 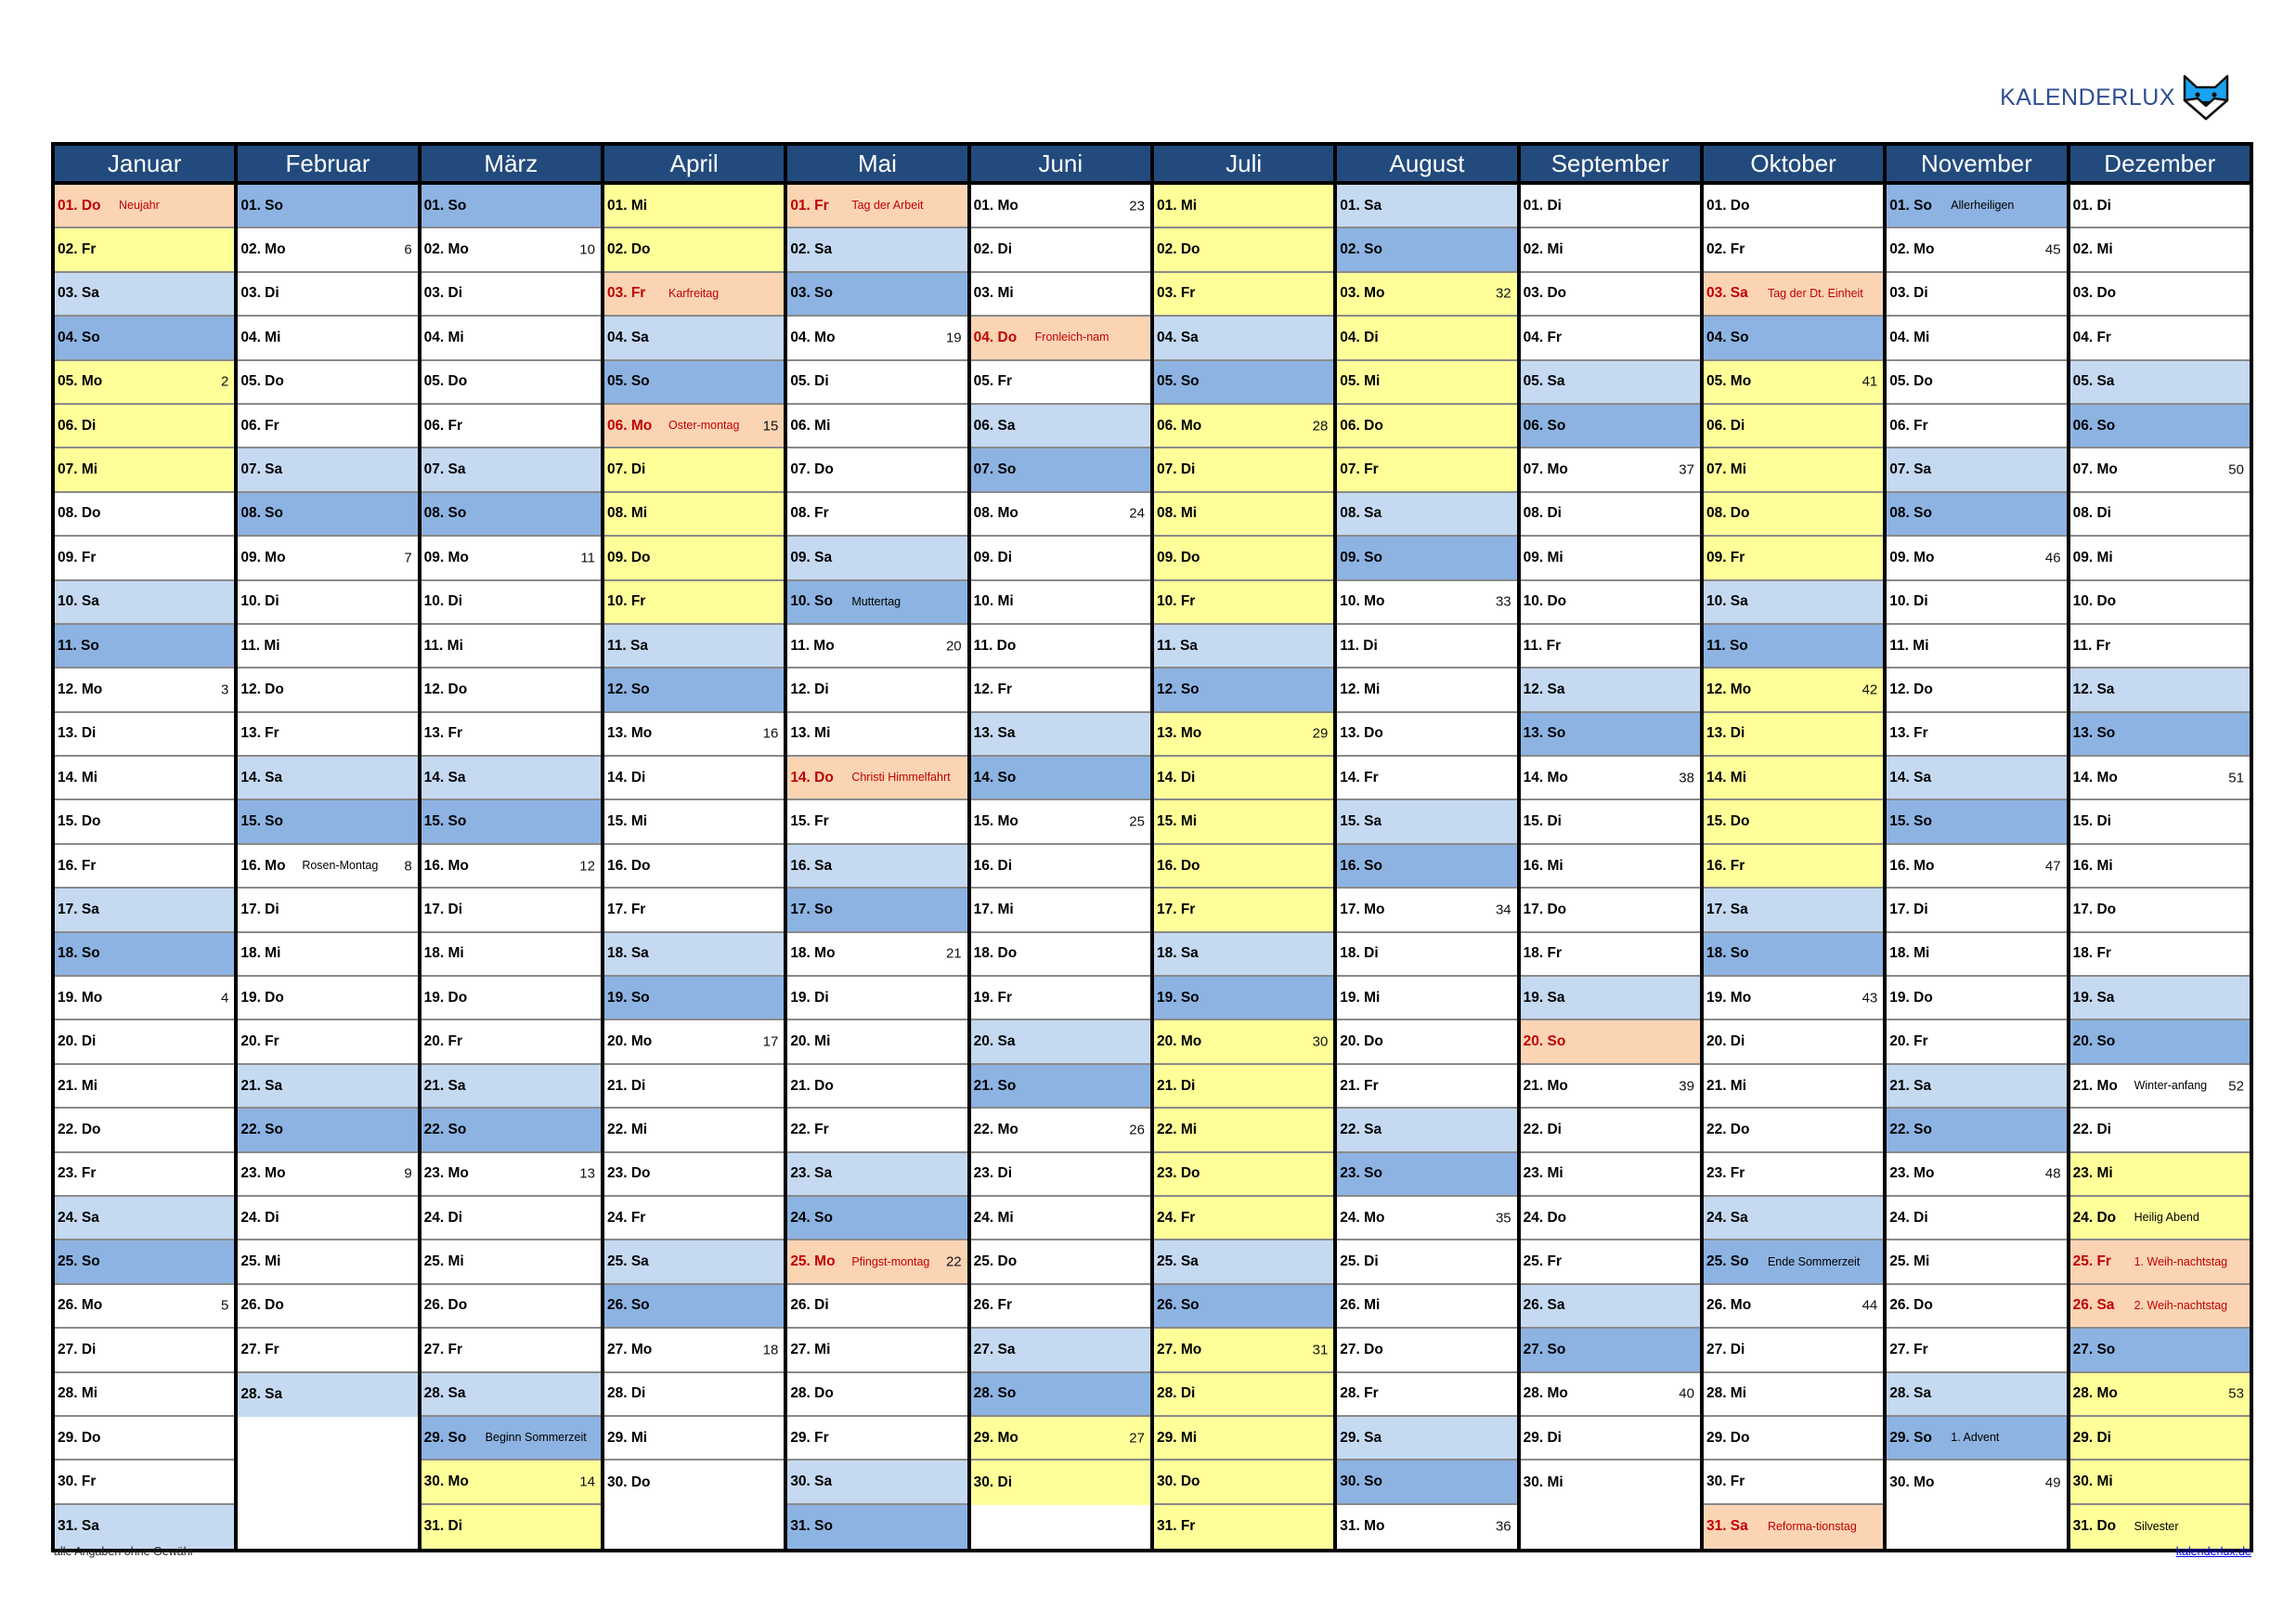 I want to click on day-cell: 24. Sa, so click(x=145, y=1218).